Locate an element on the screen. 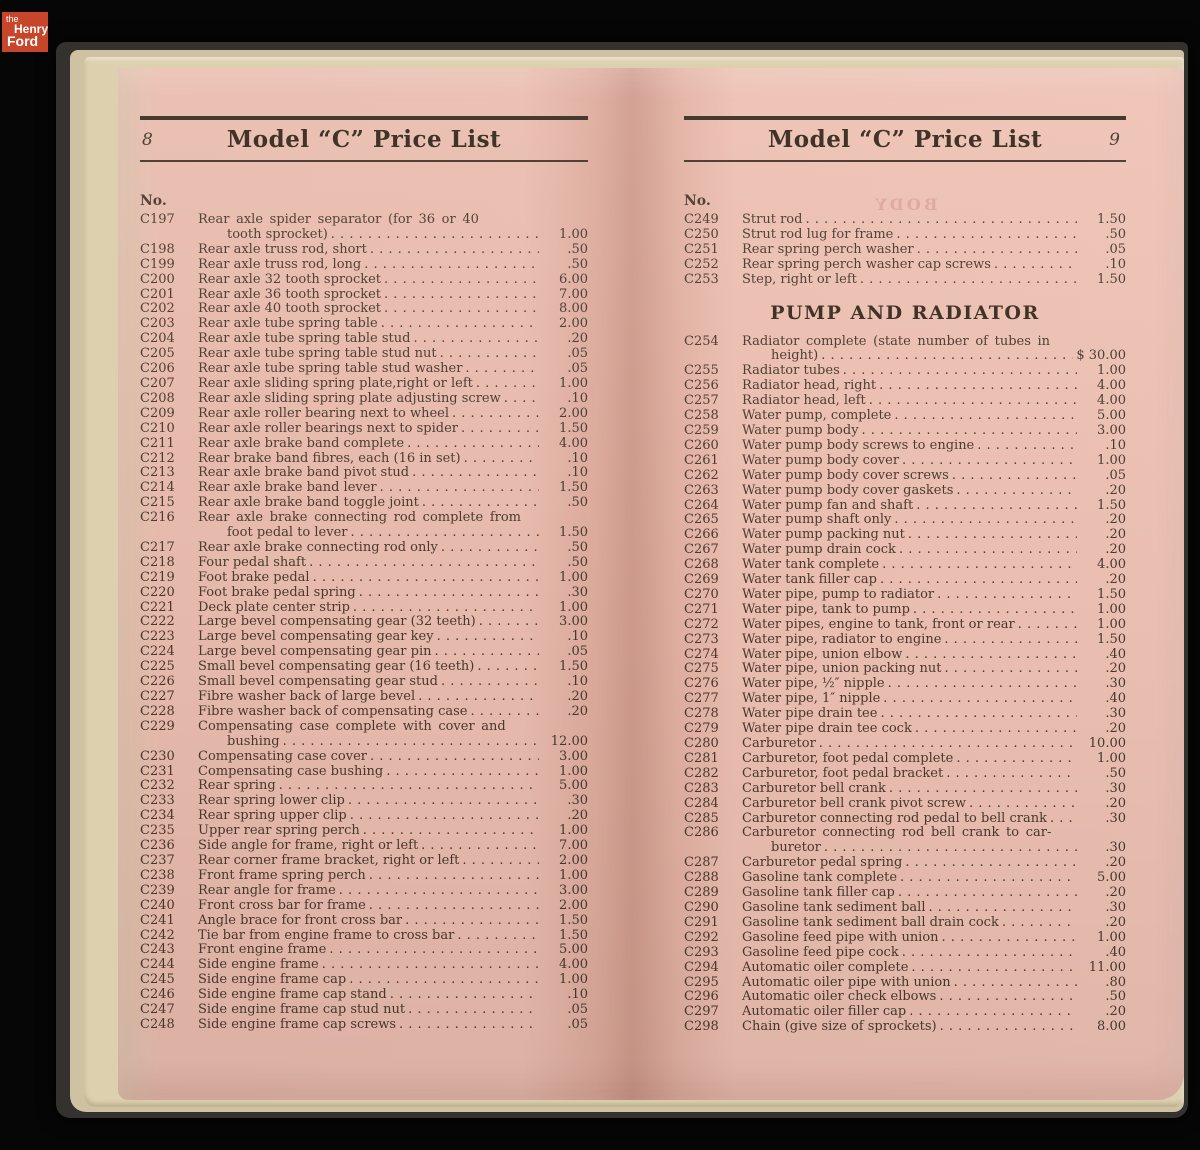  part-number: C291 is located at coordinates (701, 922).